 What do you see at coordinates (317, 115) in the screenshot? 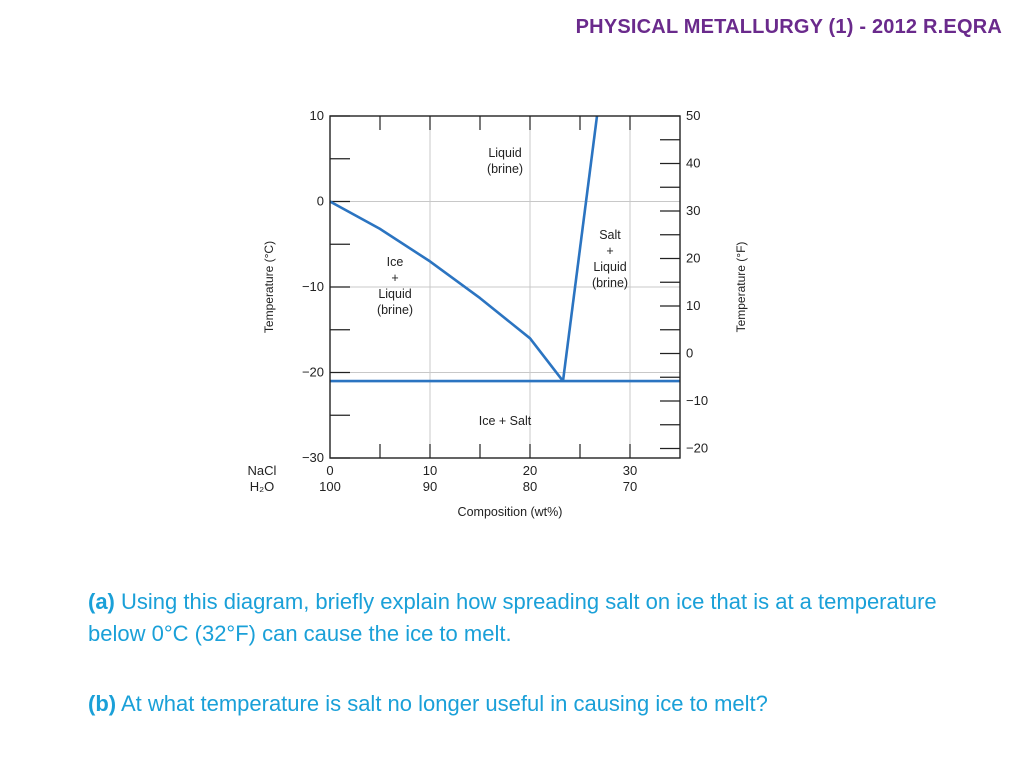
I see `y-left-tick-label: 10` at bounding box center [317, 115].